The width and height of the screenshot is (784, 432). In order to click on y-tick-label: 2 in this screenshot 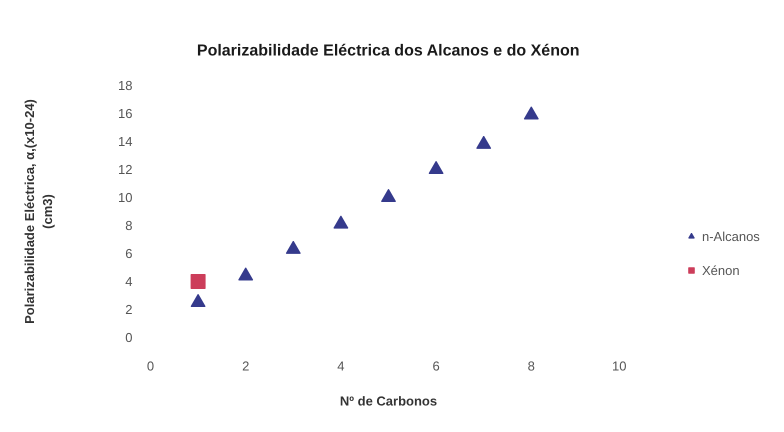, I will do `click(129, 309)`.